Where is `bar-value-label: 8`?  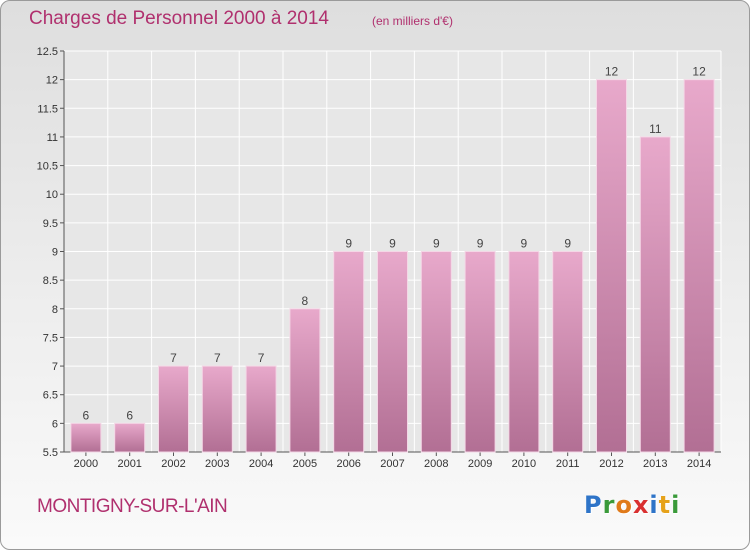
bar-value-label: 8 is located at coordinates (305, 301).